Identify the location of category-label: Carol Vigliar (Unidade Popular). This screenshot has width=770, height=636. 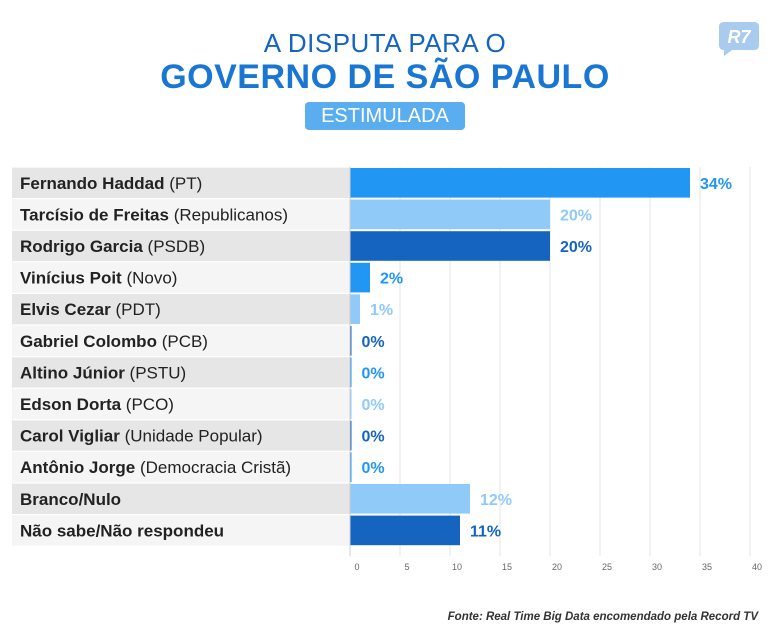
(141, 436).